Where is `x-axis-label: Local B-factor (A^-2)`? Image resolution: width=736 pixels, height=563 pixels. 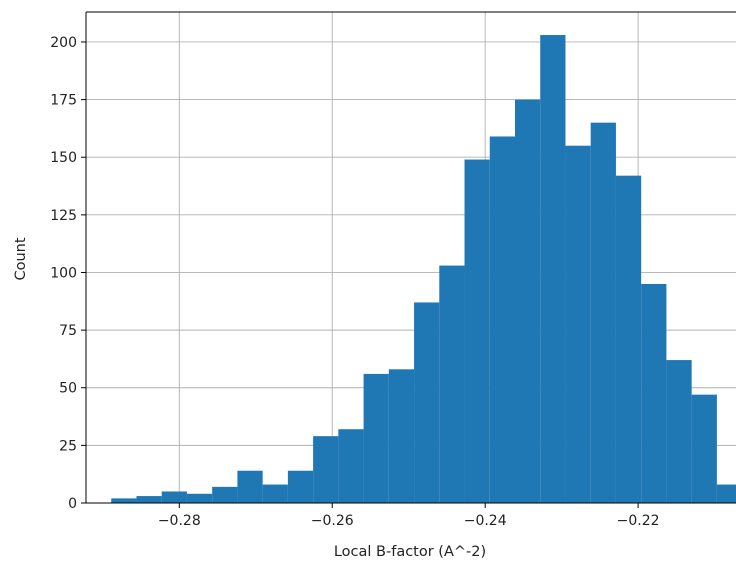
x-axis-label: Local B-factor (A^-2) is located at coordinates (410, 552).